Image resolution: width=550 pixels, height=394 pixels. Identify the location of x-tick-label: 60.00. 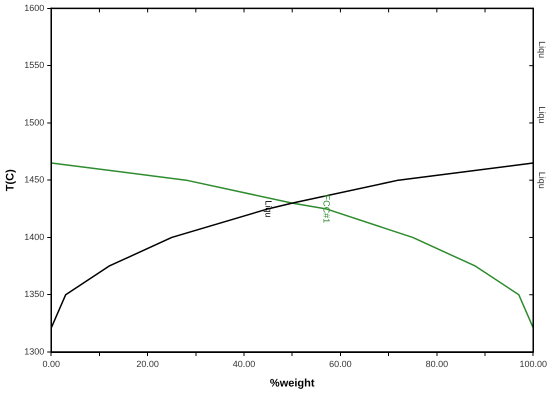
(340, 363).